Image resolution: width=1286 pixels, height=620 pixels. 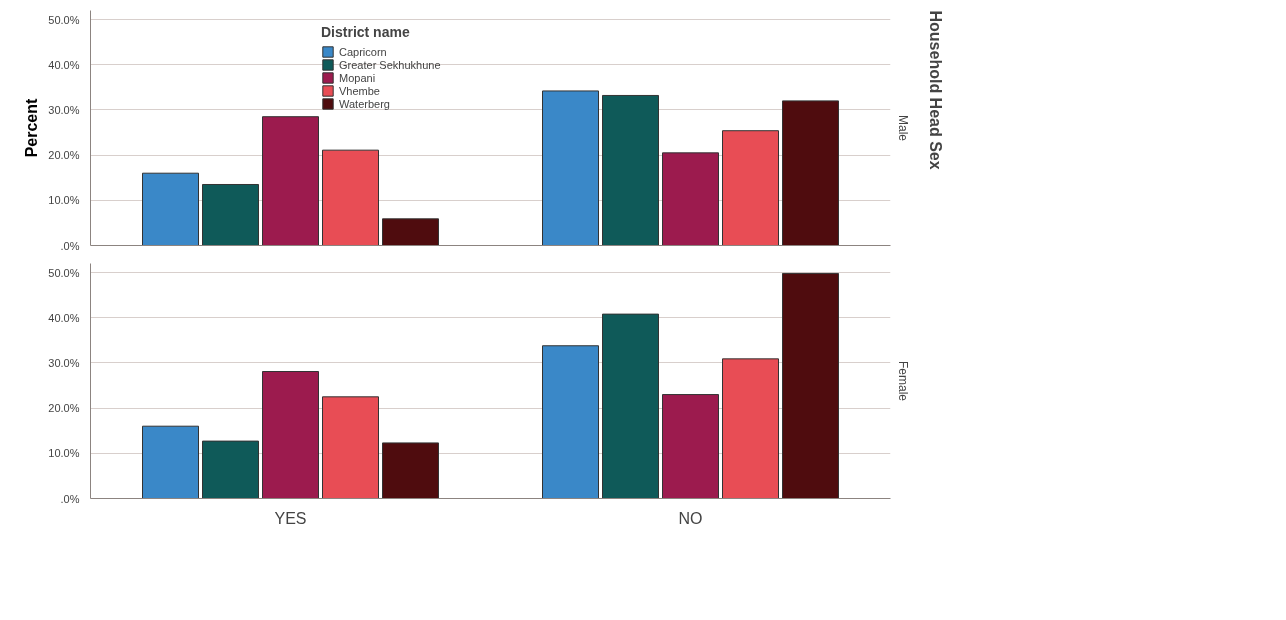 I want to click on y-axis-title: Percent, so click(x=32, y=127).